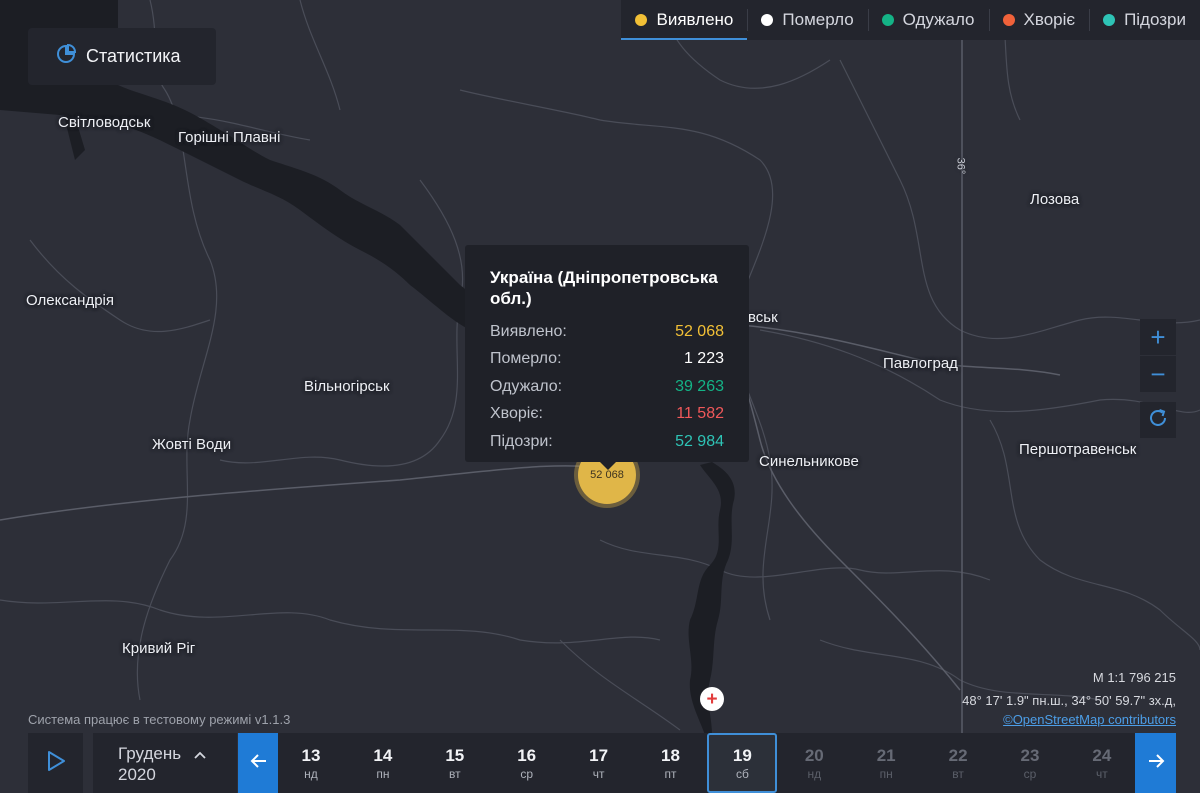  I want to click on day-item: 22 вт, so click(958, 763).